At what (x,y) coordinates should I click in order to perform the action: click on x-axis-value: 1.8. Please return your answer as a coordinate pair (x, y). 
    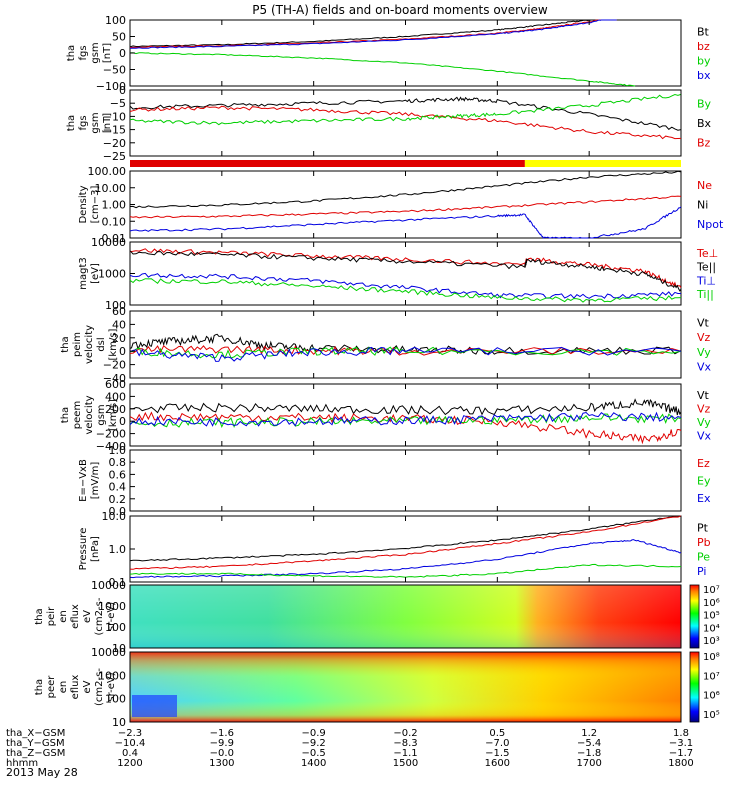
    Looking at the image, I should click on (681, 733).